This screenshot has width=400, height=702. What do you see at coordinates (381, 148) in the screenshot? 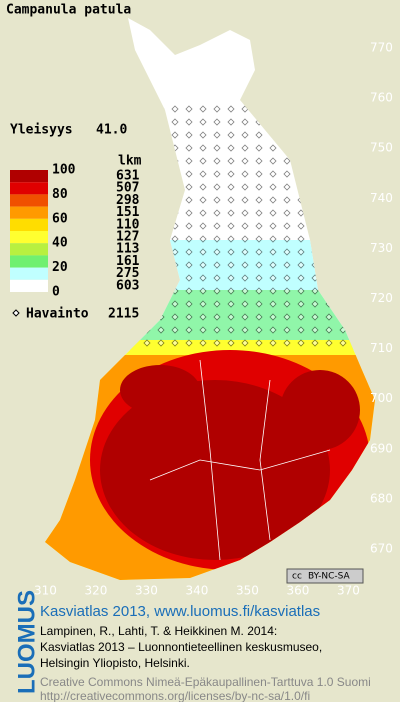
I see `y-coordinate-label: 750` at bounding box center [381, 148].